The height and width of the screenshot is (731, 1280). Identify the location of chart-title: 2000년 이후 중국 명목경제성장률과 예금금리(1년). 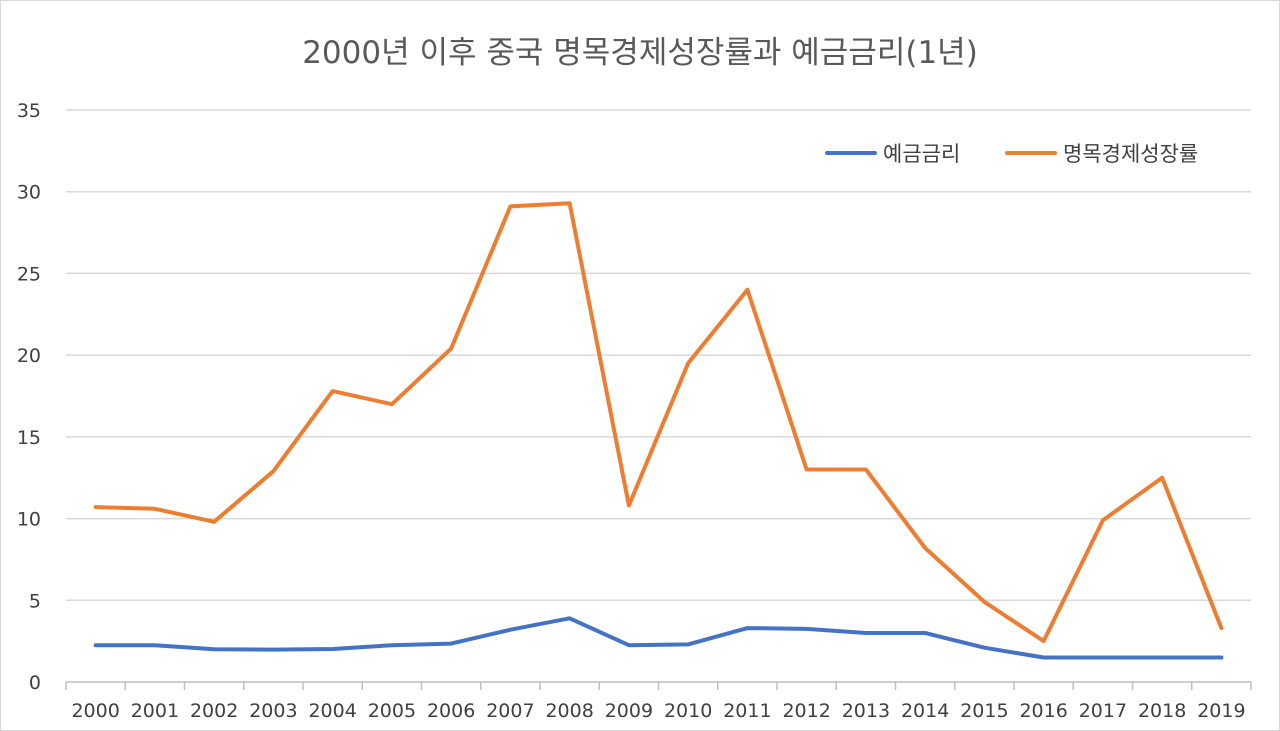
(640, 53).